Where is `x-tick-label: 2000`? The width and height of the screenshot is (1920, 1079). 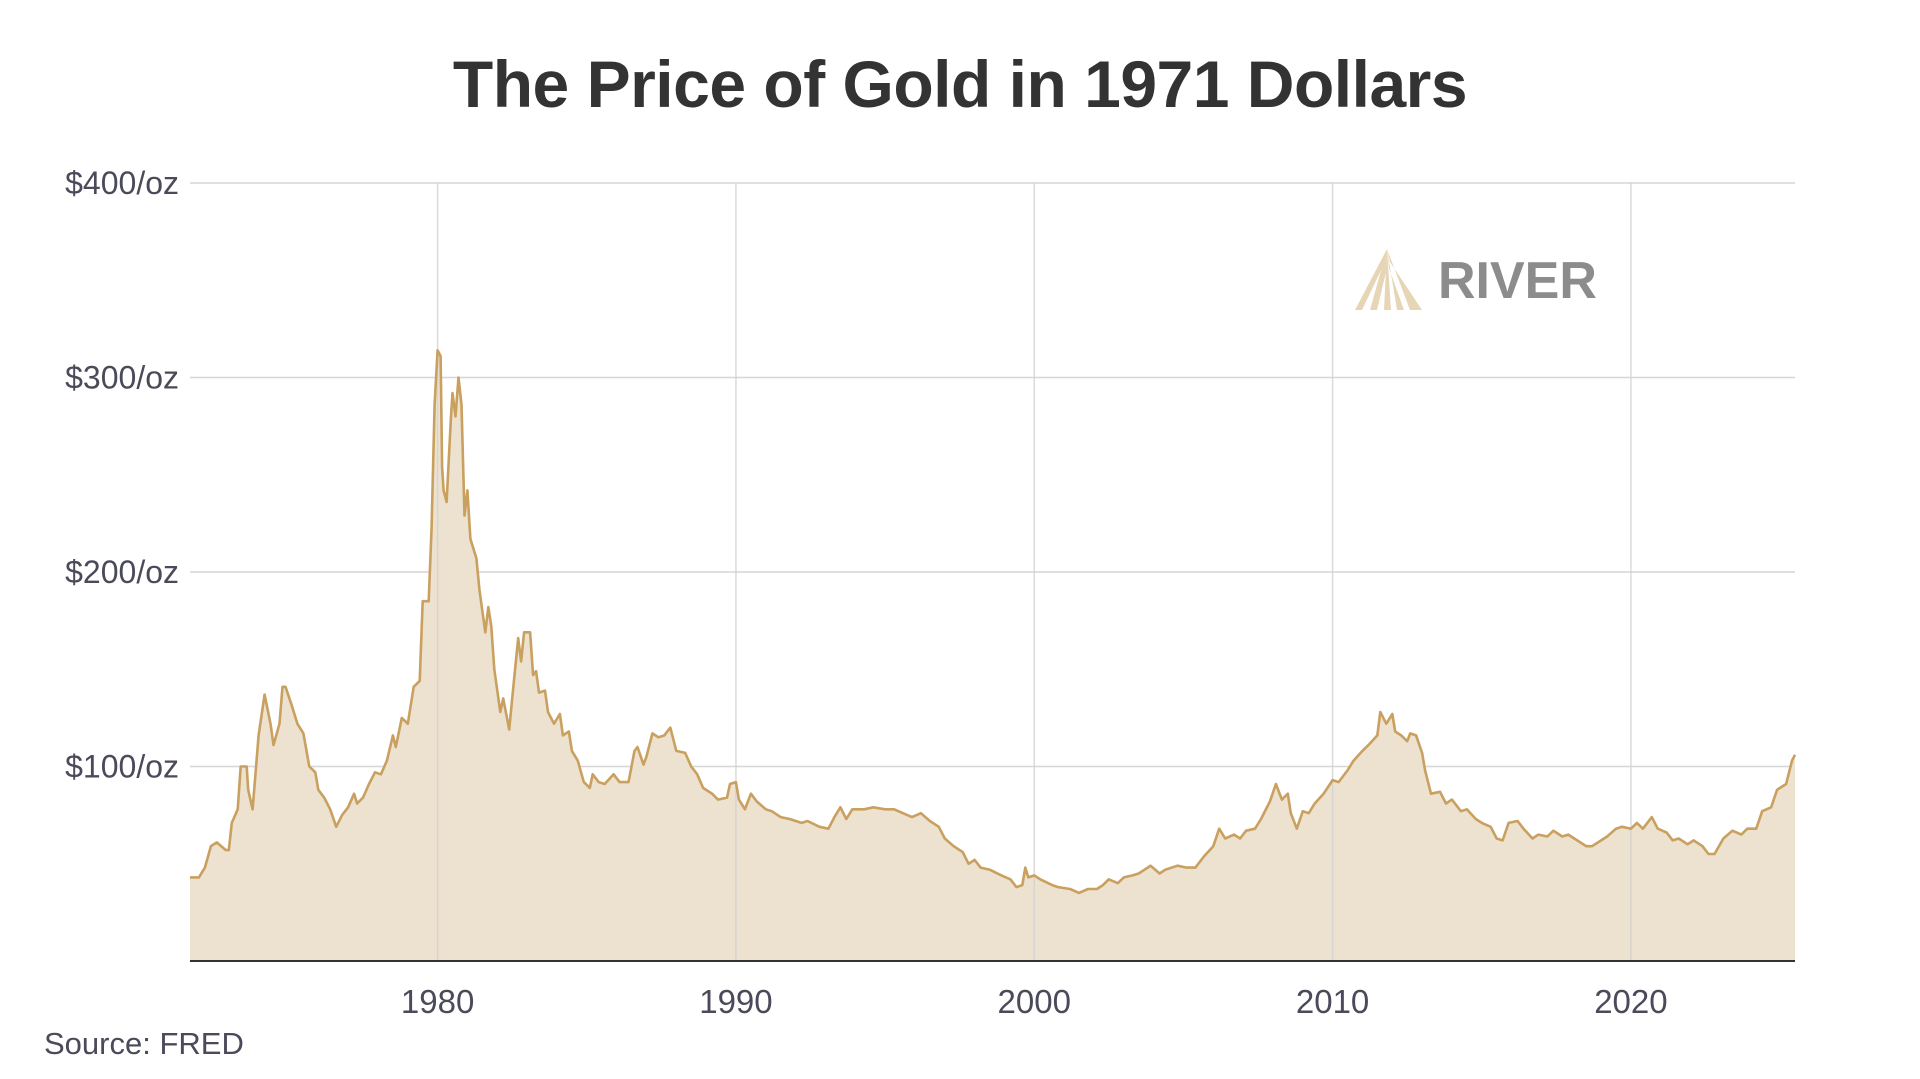
x-tick-label: 2000 is located at coordinates (1034, 1001).